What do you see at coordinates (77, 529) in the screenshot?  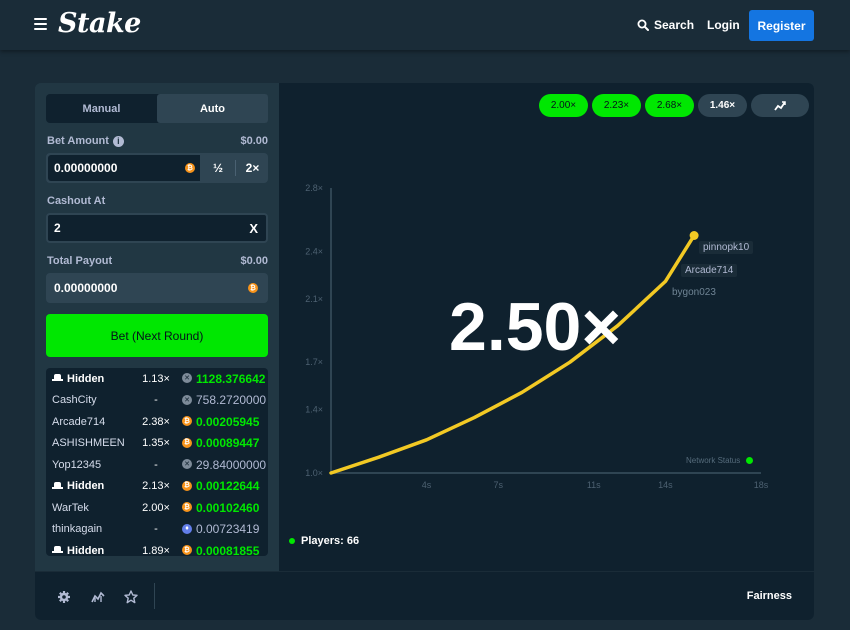 I see `player-name-text: thinkagain` at bounding box center [77, 529].